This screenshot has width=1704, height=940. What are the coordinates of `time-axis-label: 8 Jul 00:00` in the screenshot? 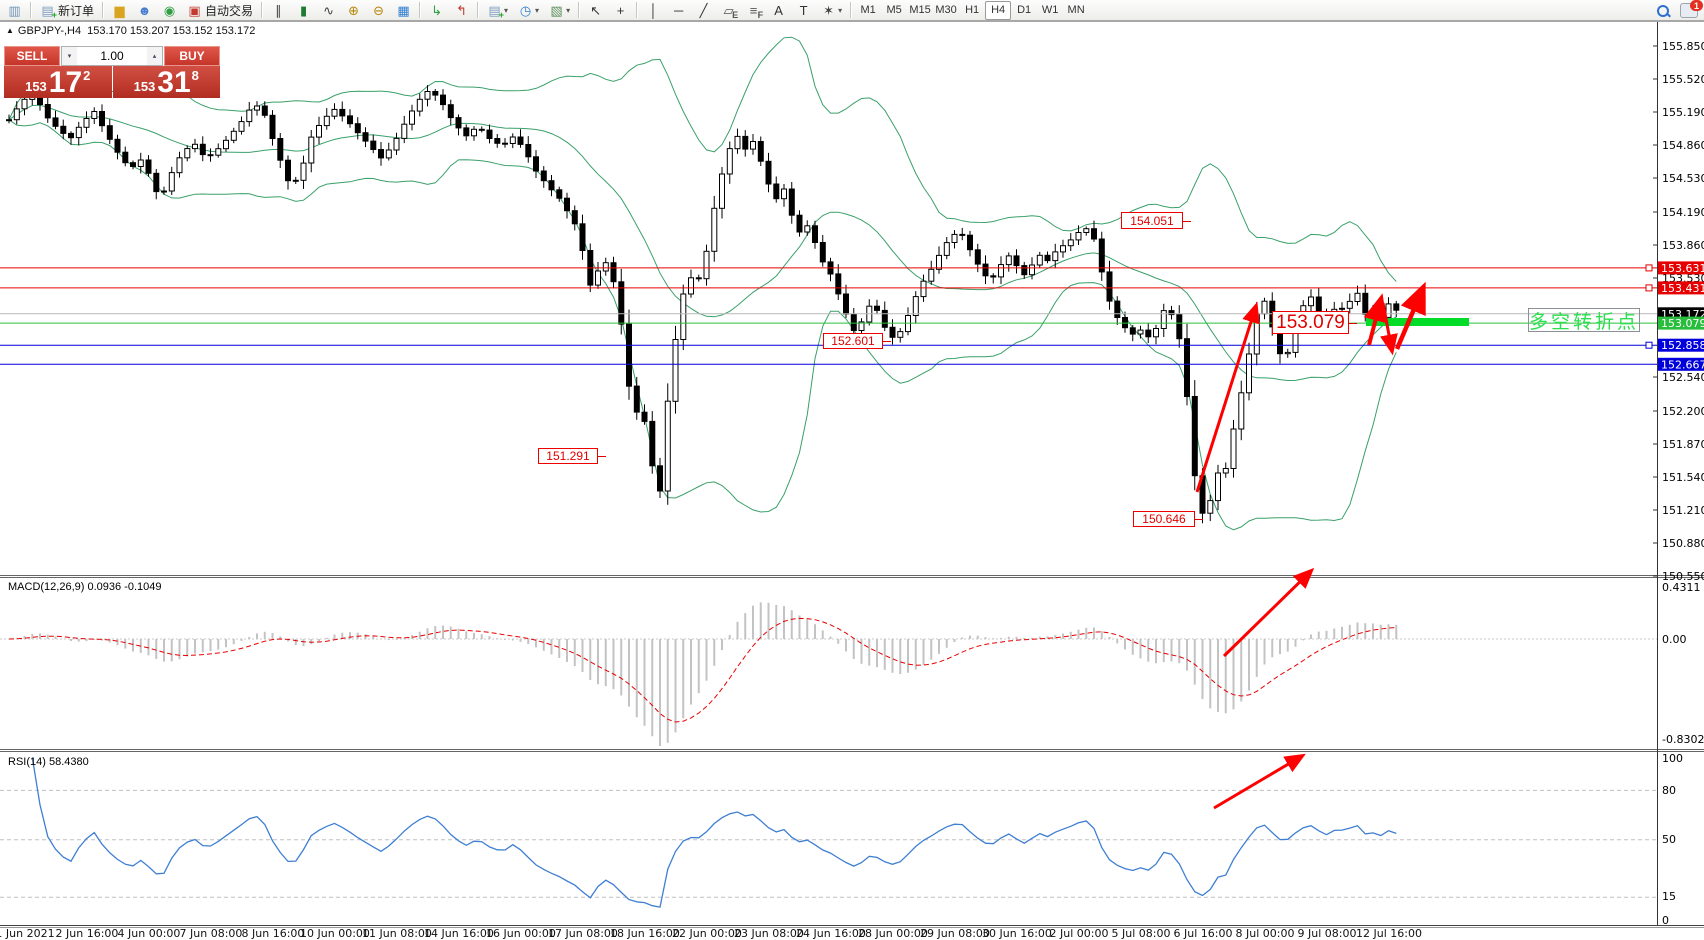 It's located at (1265, 933).